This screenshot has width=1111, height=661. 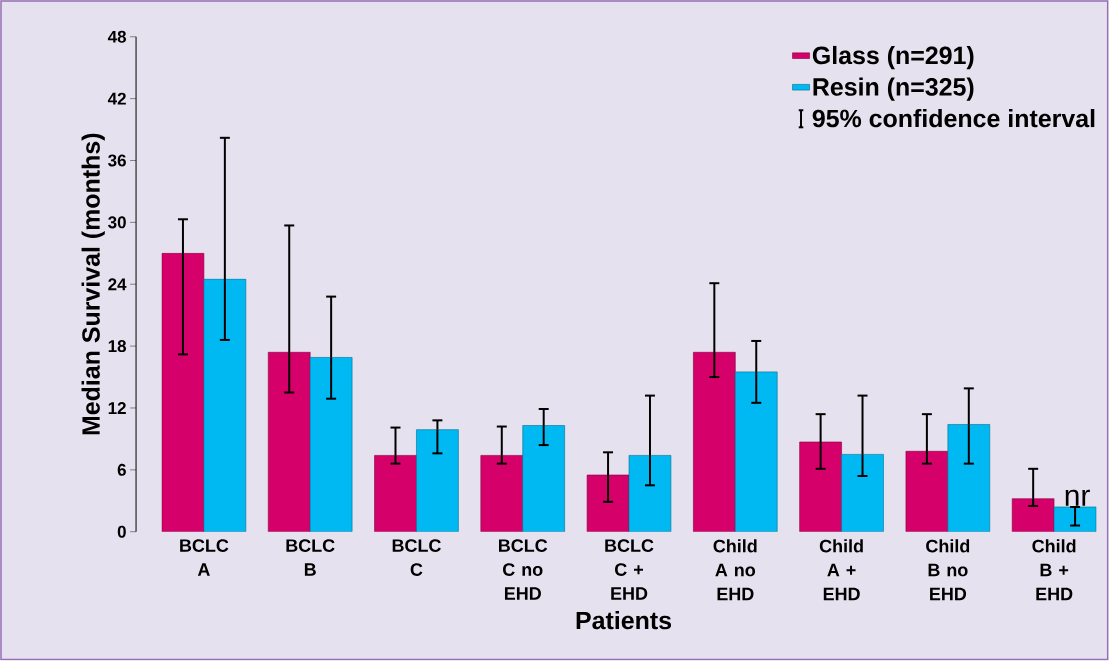 What do you see at coordinates (121, 470) in the screenshot?
I see `y-tick-label: 6` at bounding box center [121, 470].